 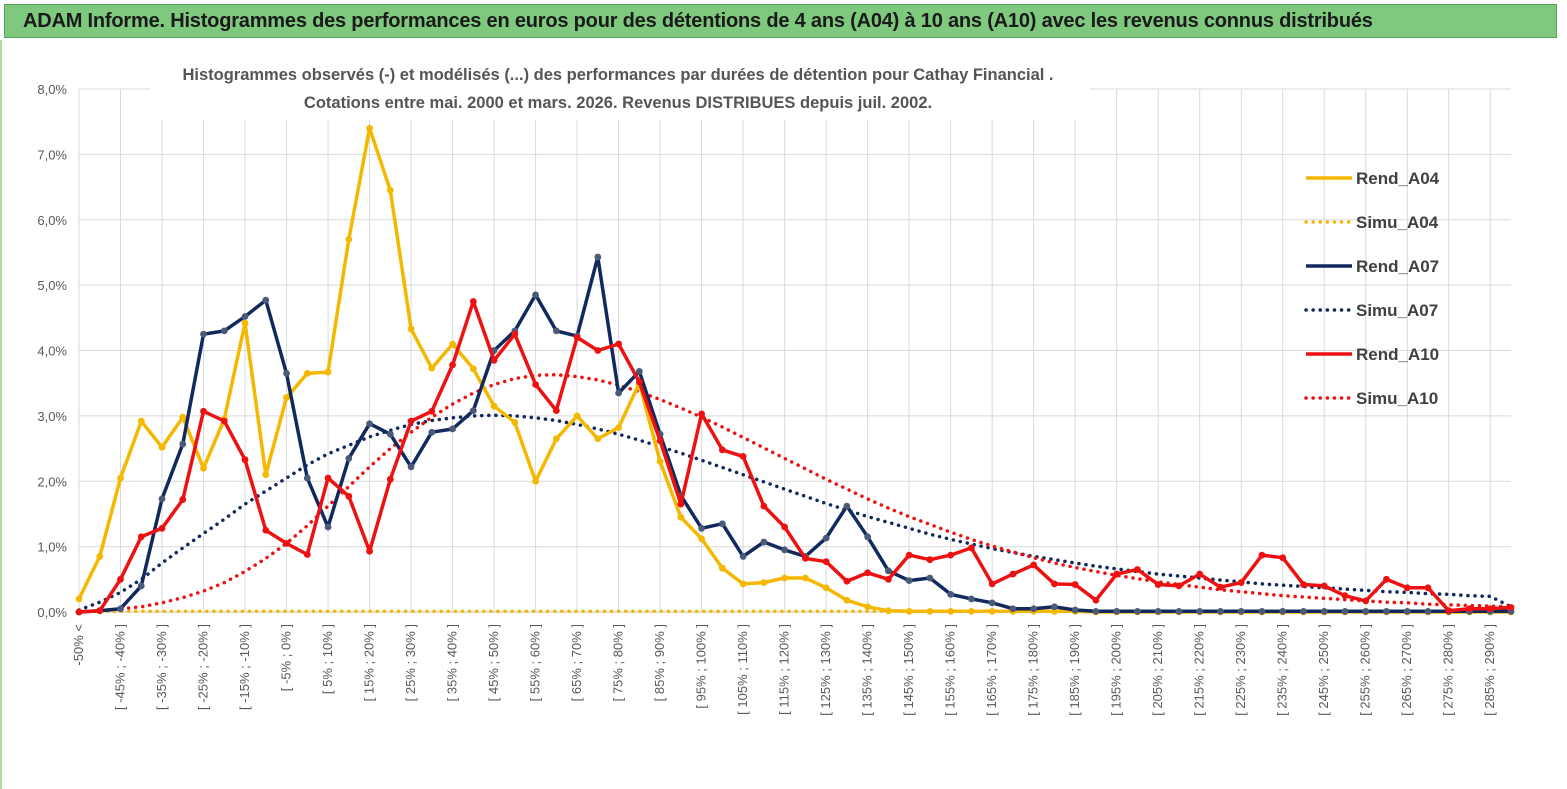 I want to click on x-tick-label: [ -45% ; -40% ], so click(x=120, y=667).